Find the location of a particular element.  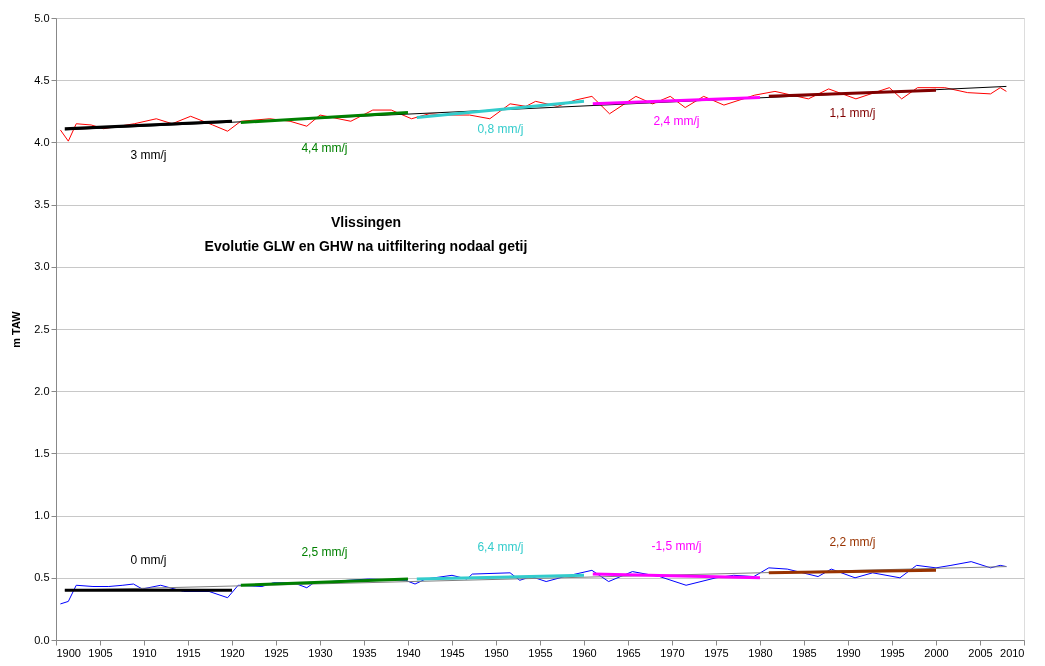

x-tick-label: 1925 is located at coordinates (276, 652).